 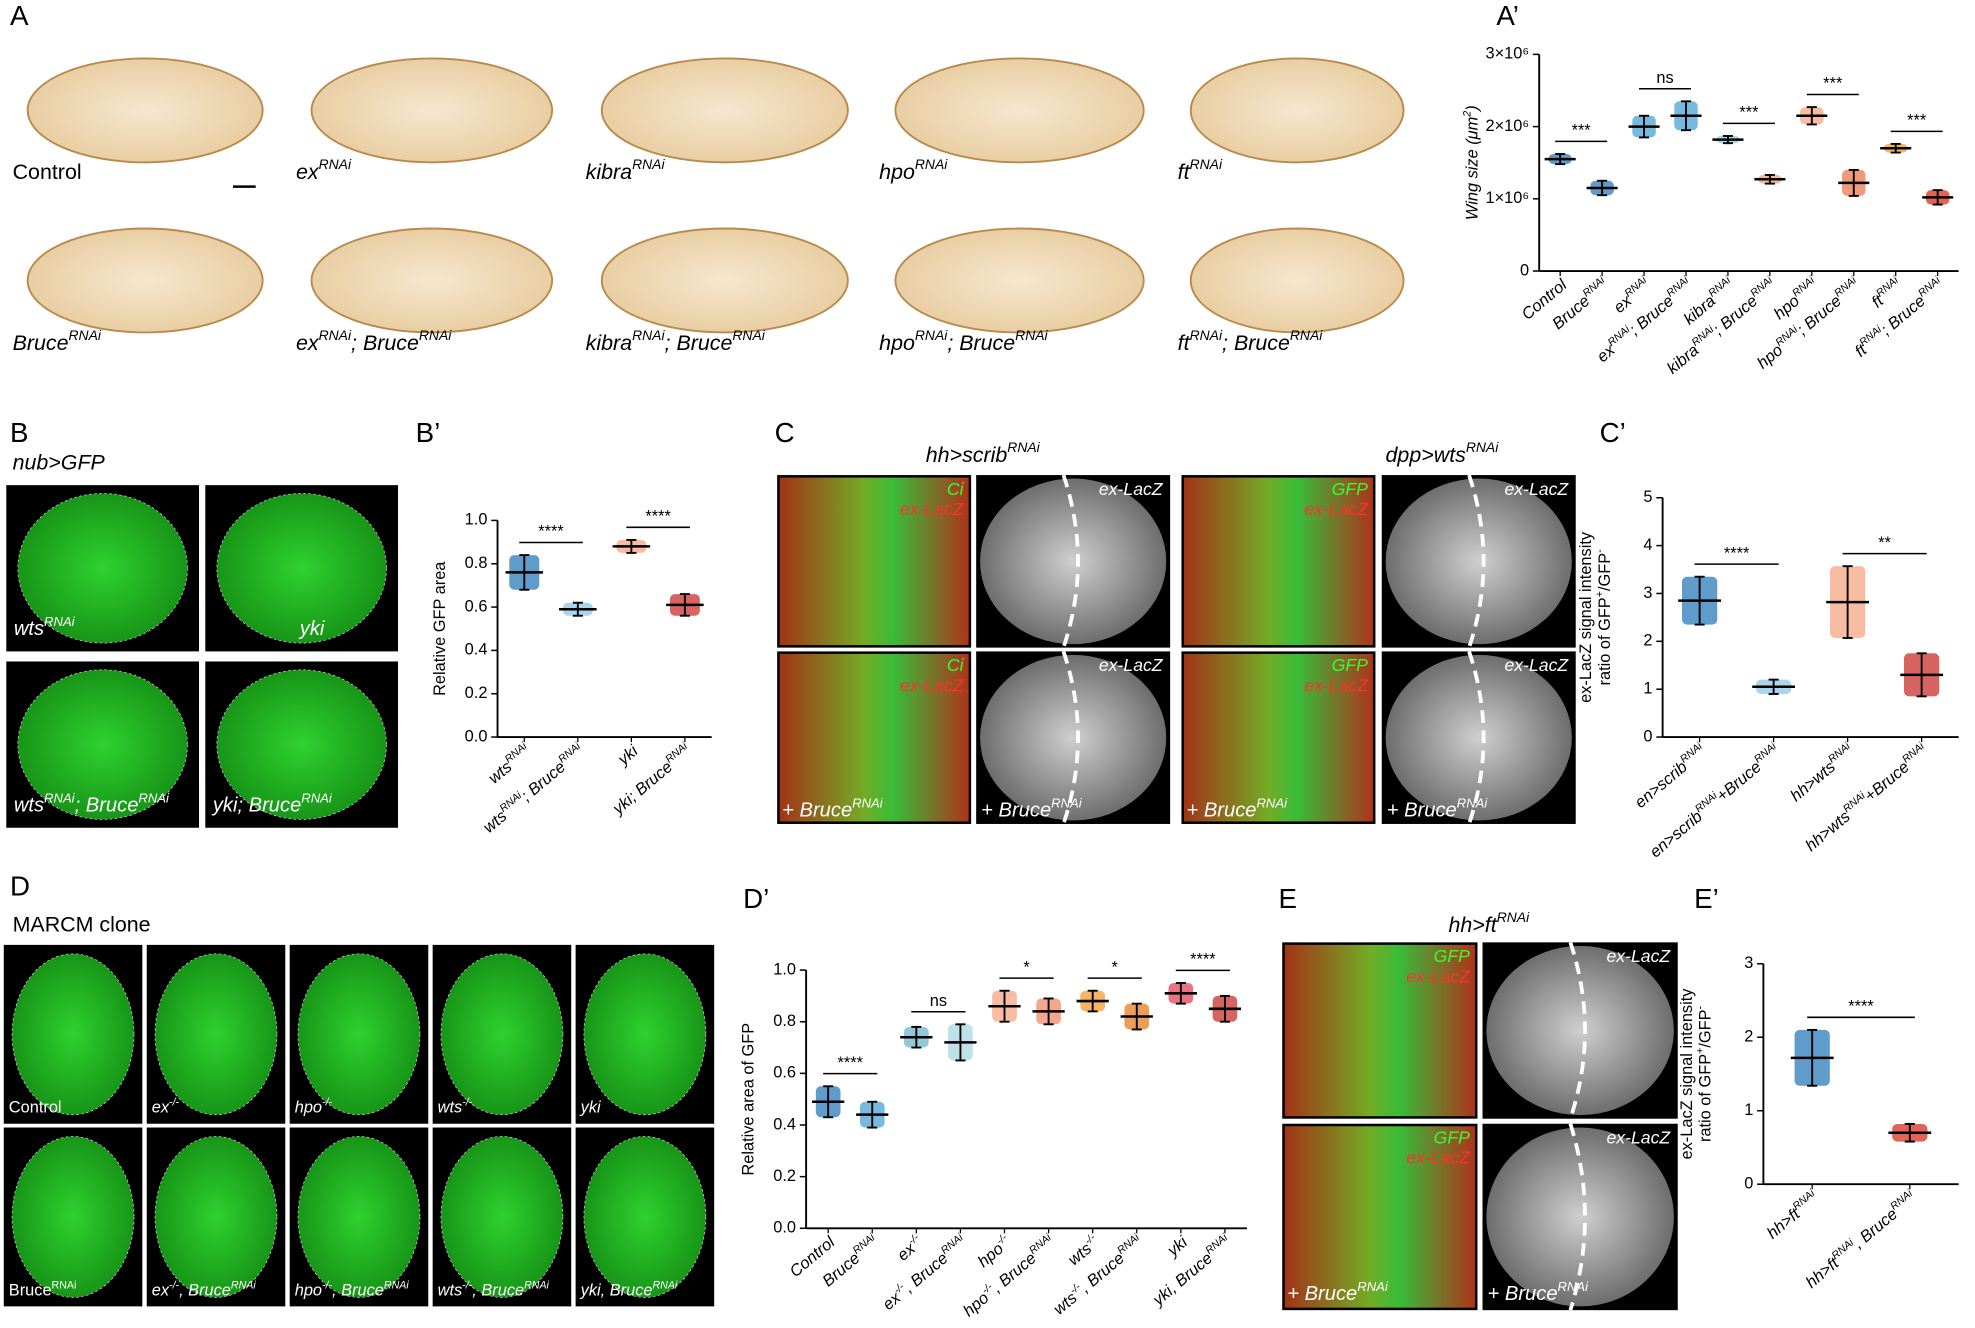 What do you see at coordinates (749, 1099) in the screenshot?
I see `y-axis-label-part: Relative area of GFP` at bounding box center [749, 1099].